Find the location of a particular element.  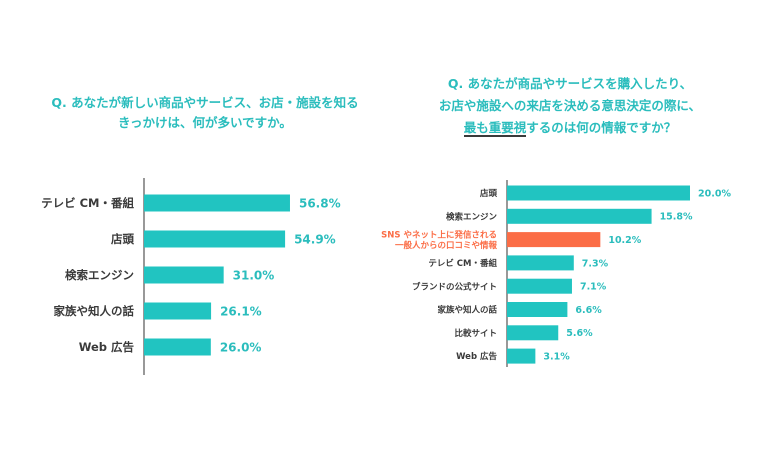

right-category-label: 検索エンジン is located at coordinates (472, 216).